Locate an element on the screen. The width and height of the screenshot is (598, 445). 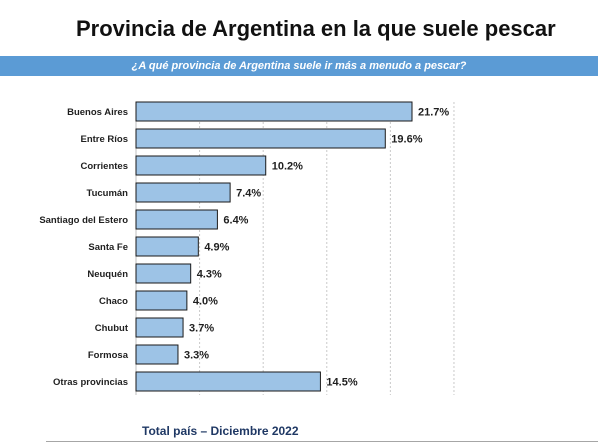
data-label: 21.7% is located at coordinates (433, 113).